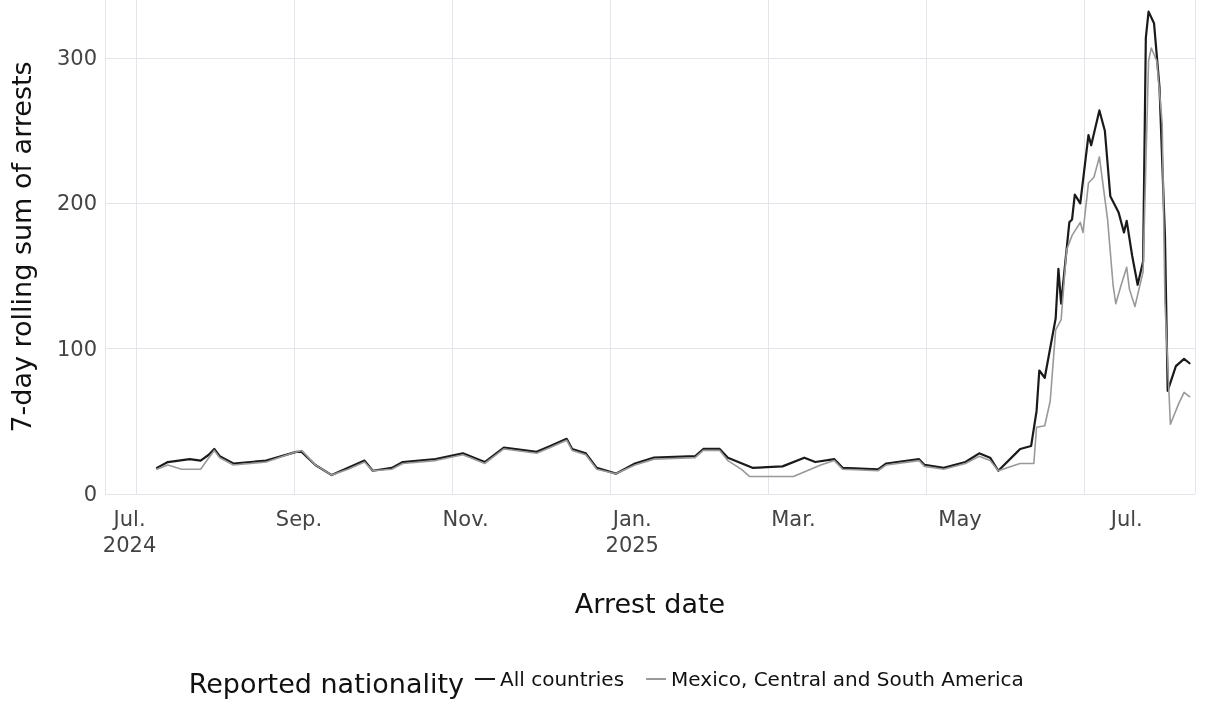  Describe the element at coordinates (847, 679) in the screenshot. I see `legend-label: Mexico, Central and South America` at that location.